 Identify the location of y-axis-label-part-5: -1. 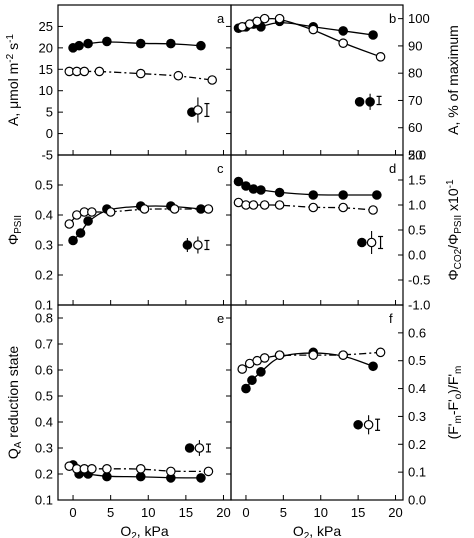
(450, 183).